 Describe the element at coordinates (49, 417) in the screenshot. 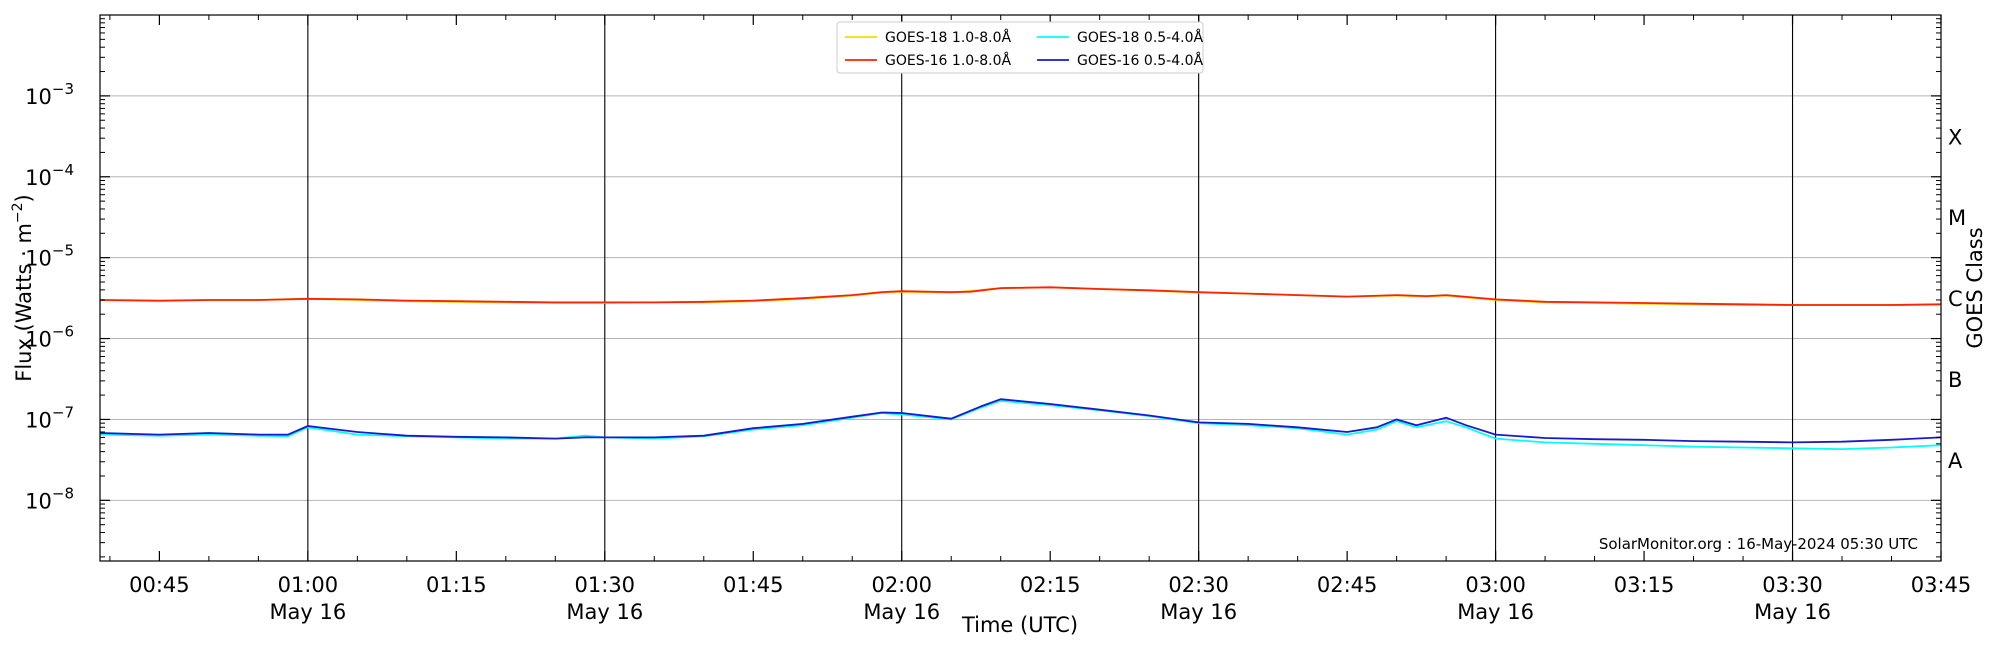

I see `y-tick-label: 10⁻⁷` at that location.